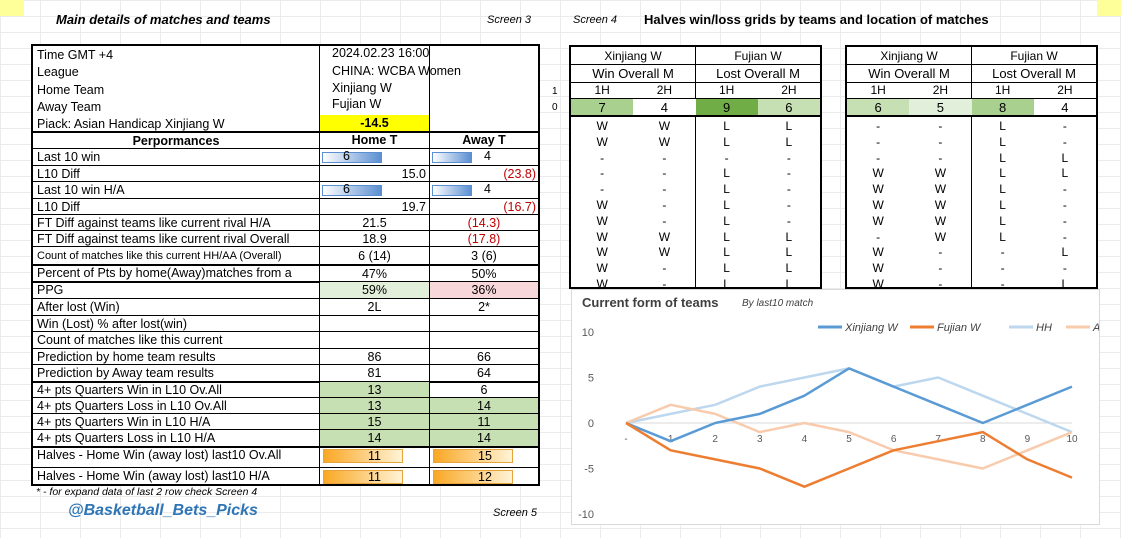 This screenshot has width=1121, height=538. Describe the element at coordinates (130, 340) in the screenshot. I see `perf-label: Count of matches like this current` at that location.